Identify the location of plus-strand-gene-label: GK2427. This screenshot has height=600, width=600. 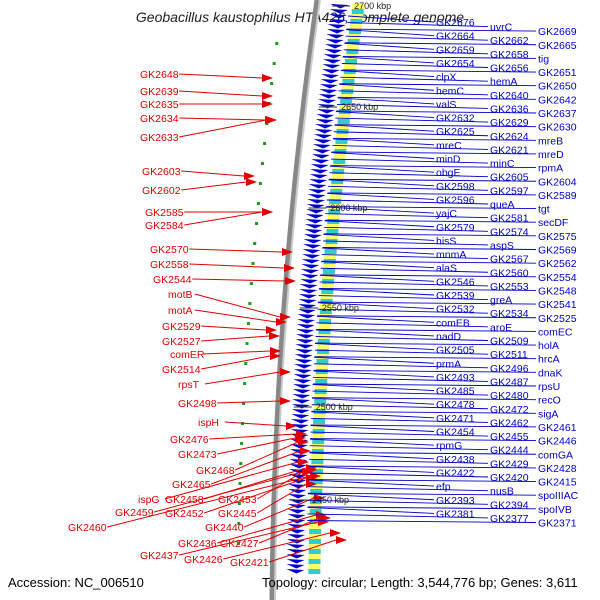
(239, 544).